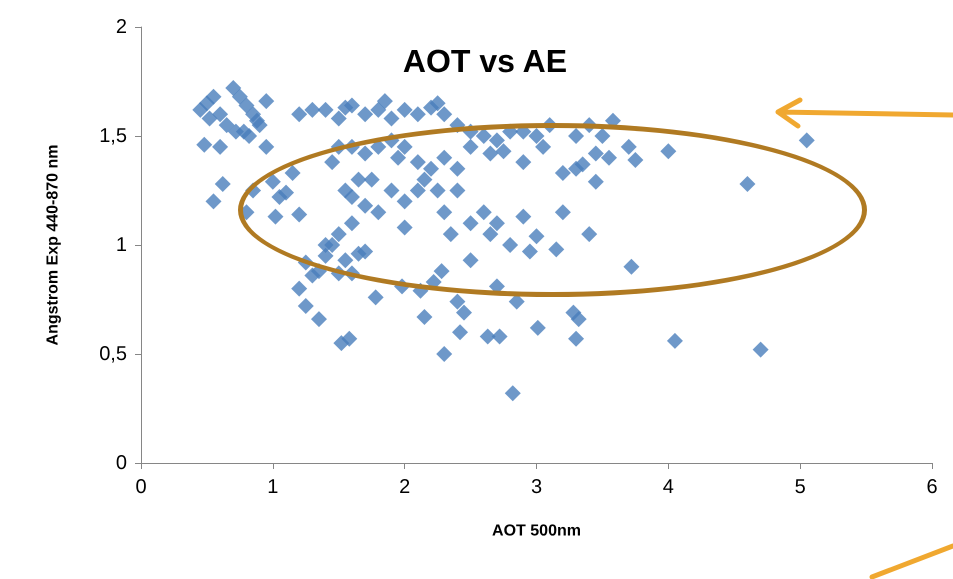  I want to click on y-tick-label: 2, so click(121, 27).